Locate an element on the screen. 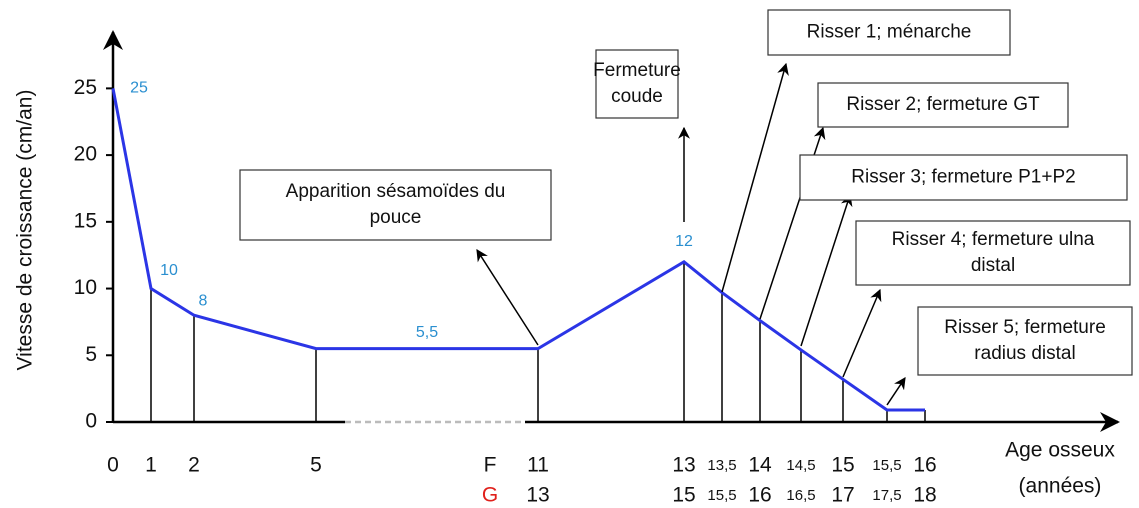  annotation-text: Risser 2; fermeture GT is located at coordinates (943, 104).